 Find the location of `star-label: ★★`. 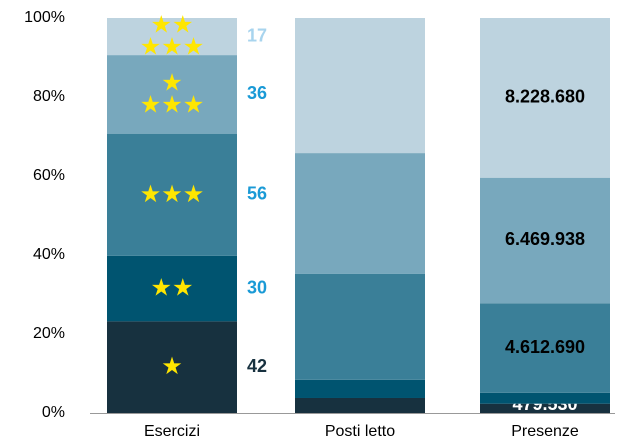

star-label: ★★ is located at coordinates (171, 288).